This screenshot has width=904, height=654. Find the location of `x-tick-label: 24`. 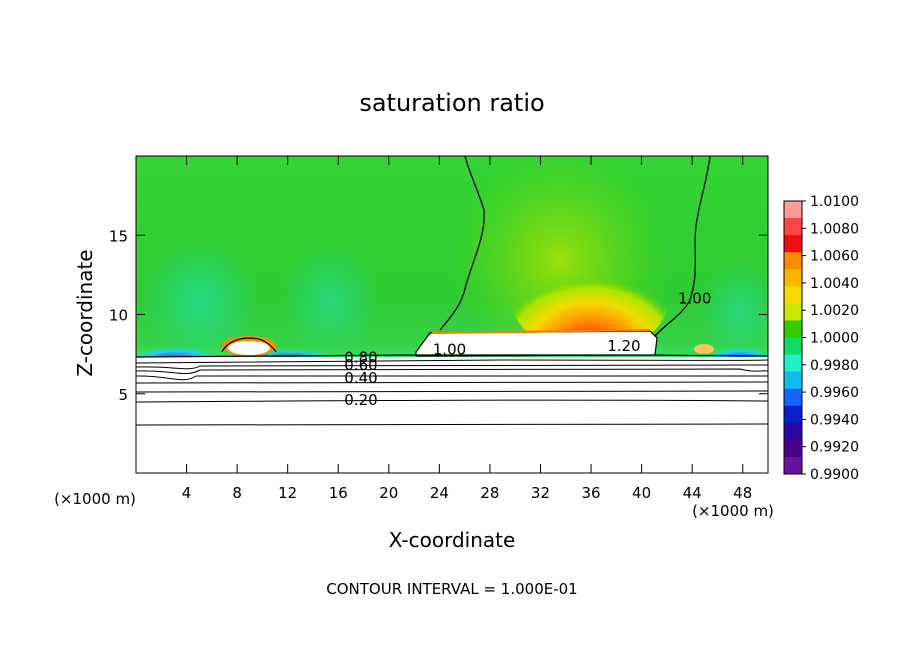

x-tick-label: 24 is located at coordinates (439, 493).